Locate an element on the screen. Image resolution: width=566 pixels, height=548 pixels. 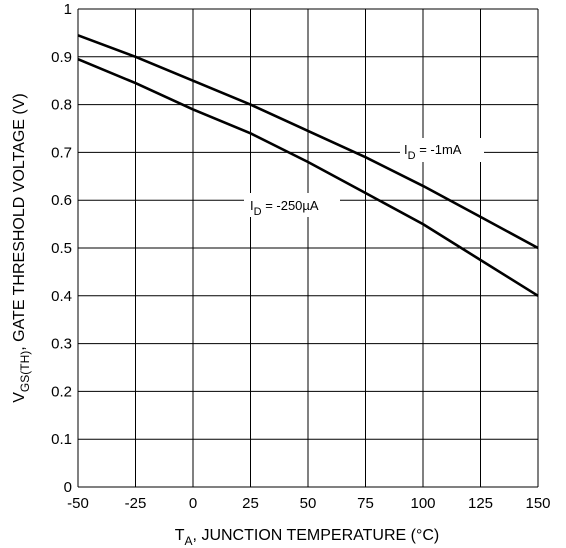
curve-label-1ma-sub: D is located at coordinates (412, 156).